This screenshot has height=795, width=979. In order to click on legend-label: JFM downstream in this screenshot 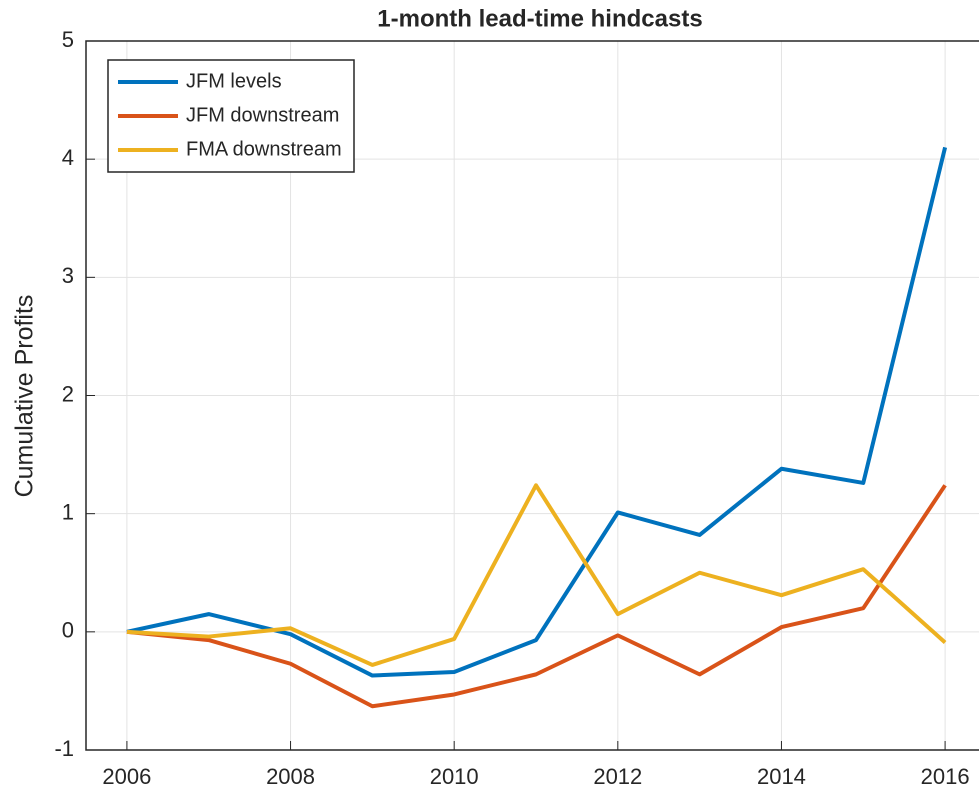, I will do `click(262, 115)`.